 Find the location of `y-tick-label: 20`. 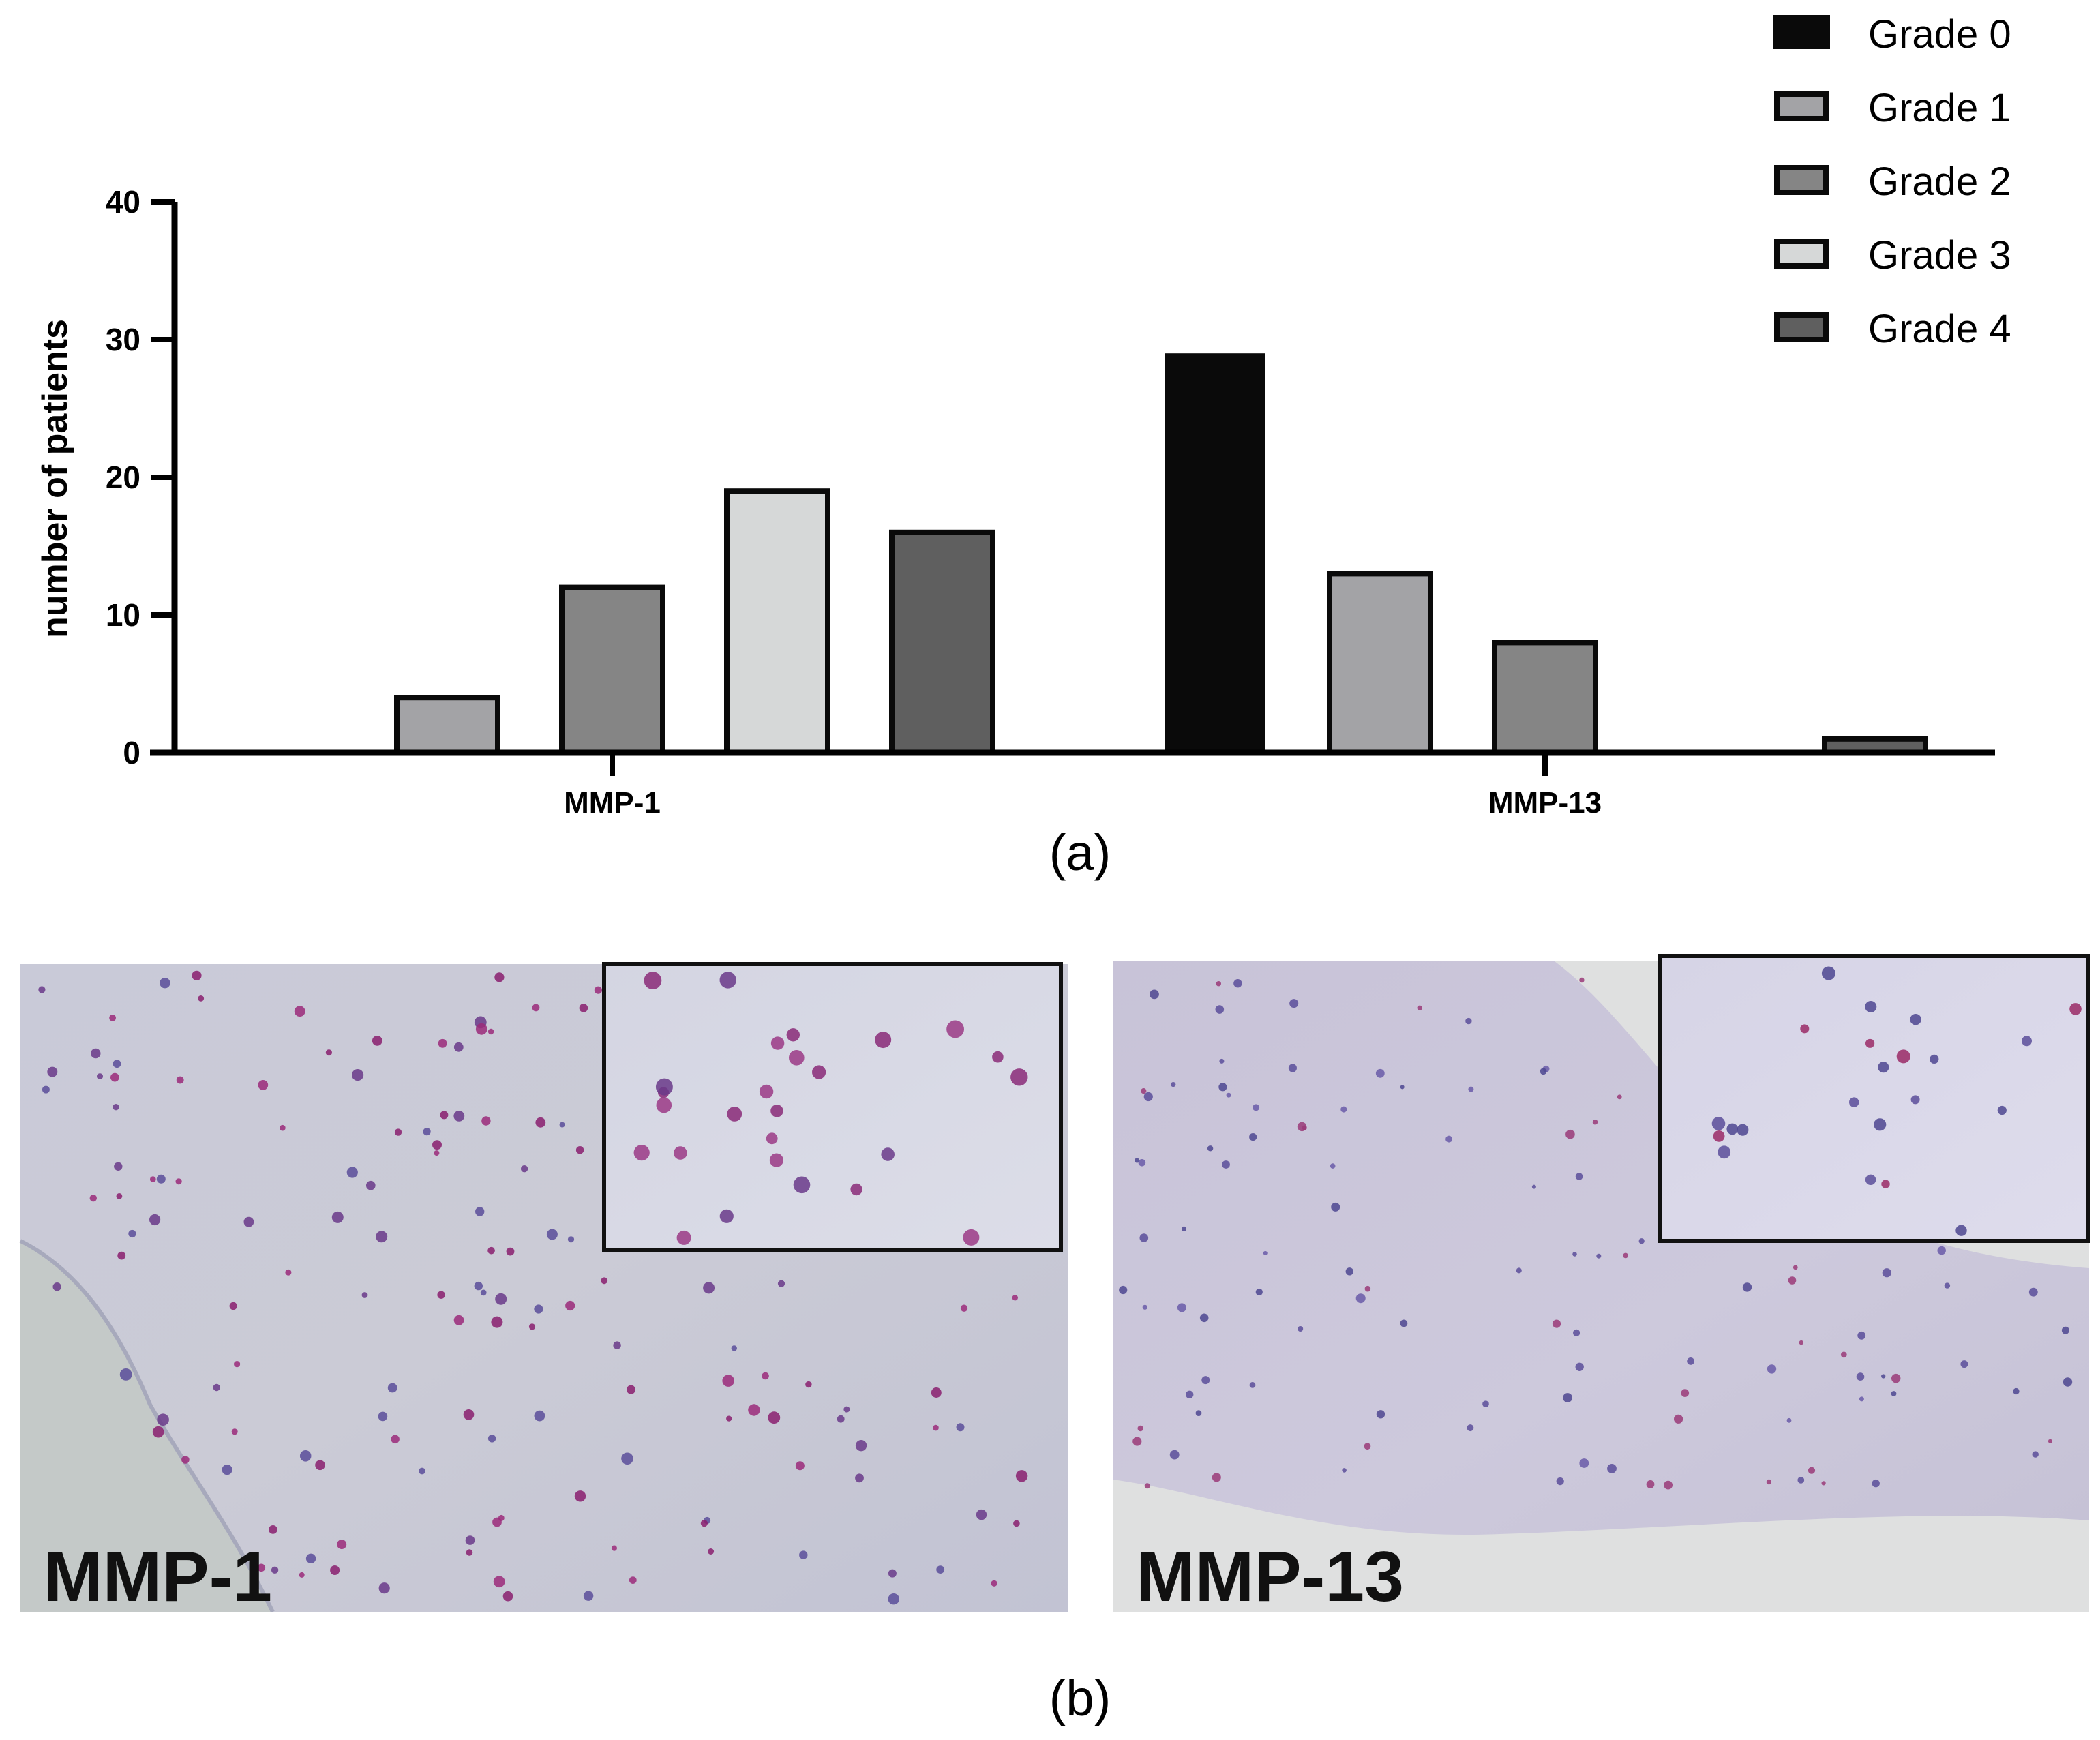

y-tick-label: 20 is located at coordinates (123, 477).